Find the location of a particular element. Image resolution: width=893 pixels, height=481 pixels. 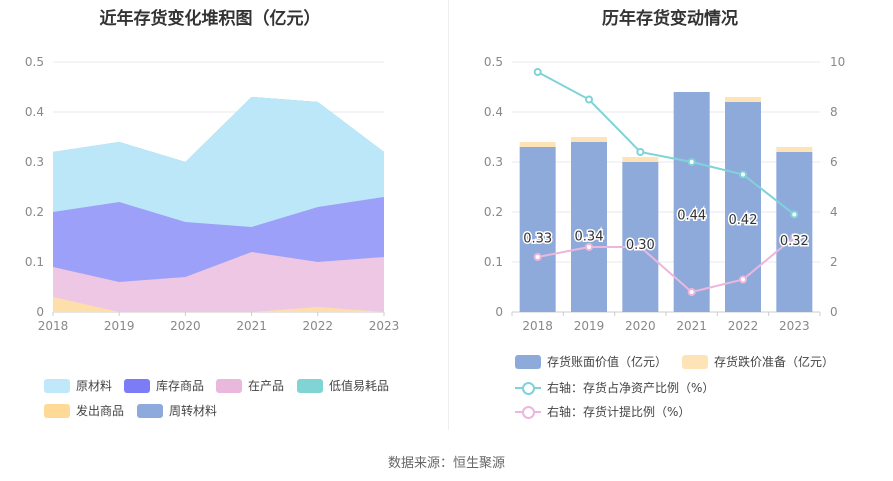

legend-label: 存货跌价准备（亿元） is located at coordinates (774, 362).